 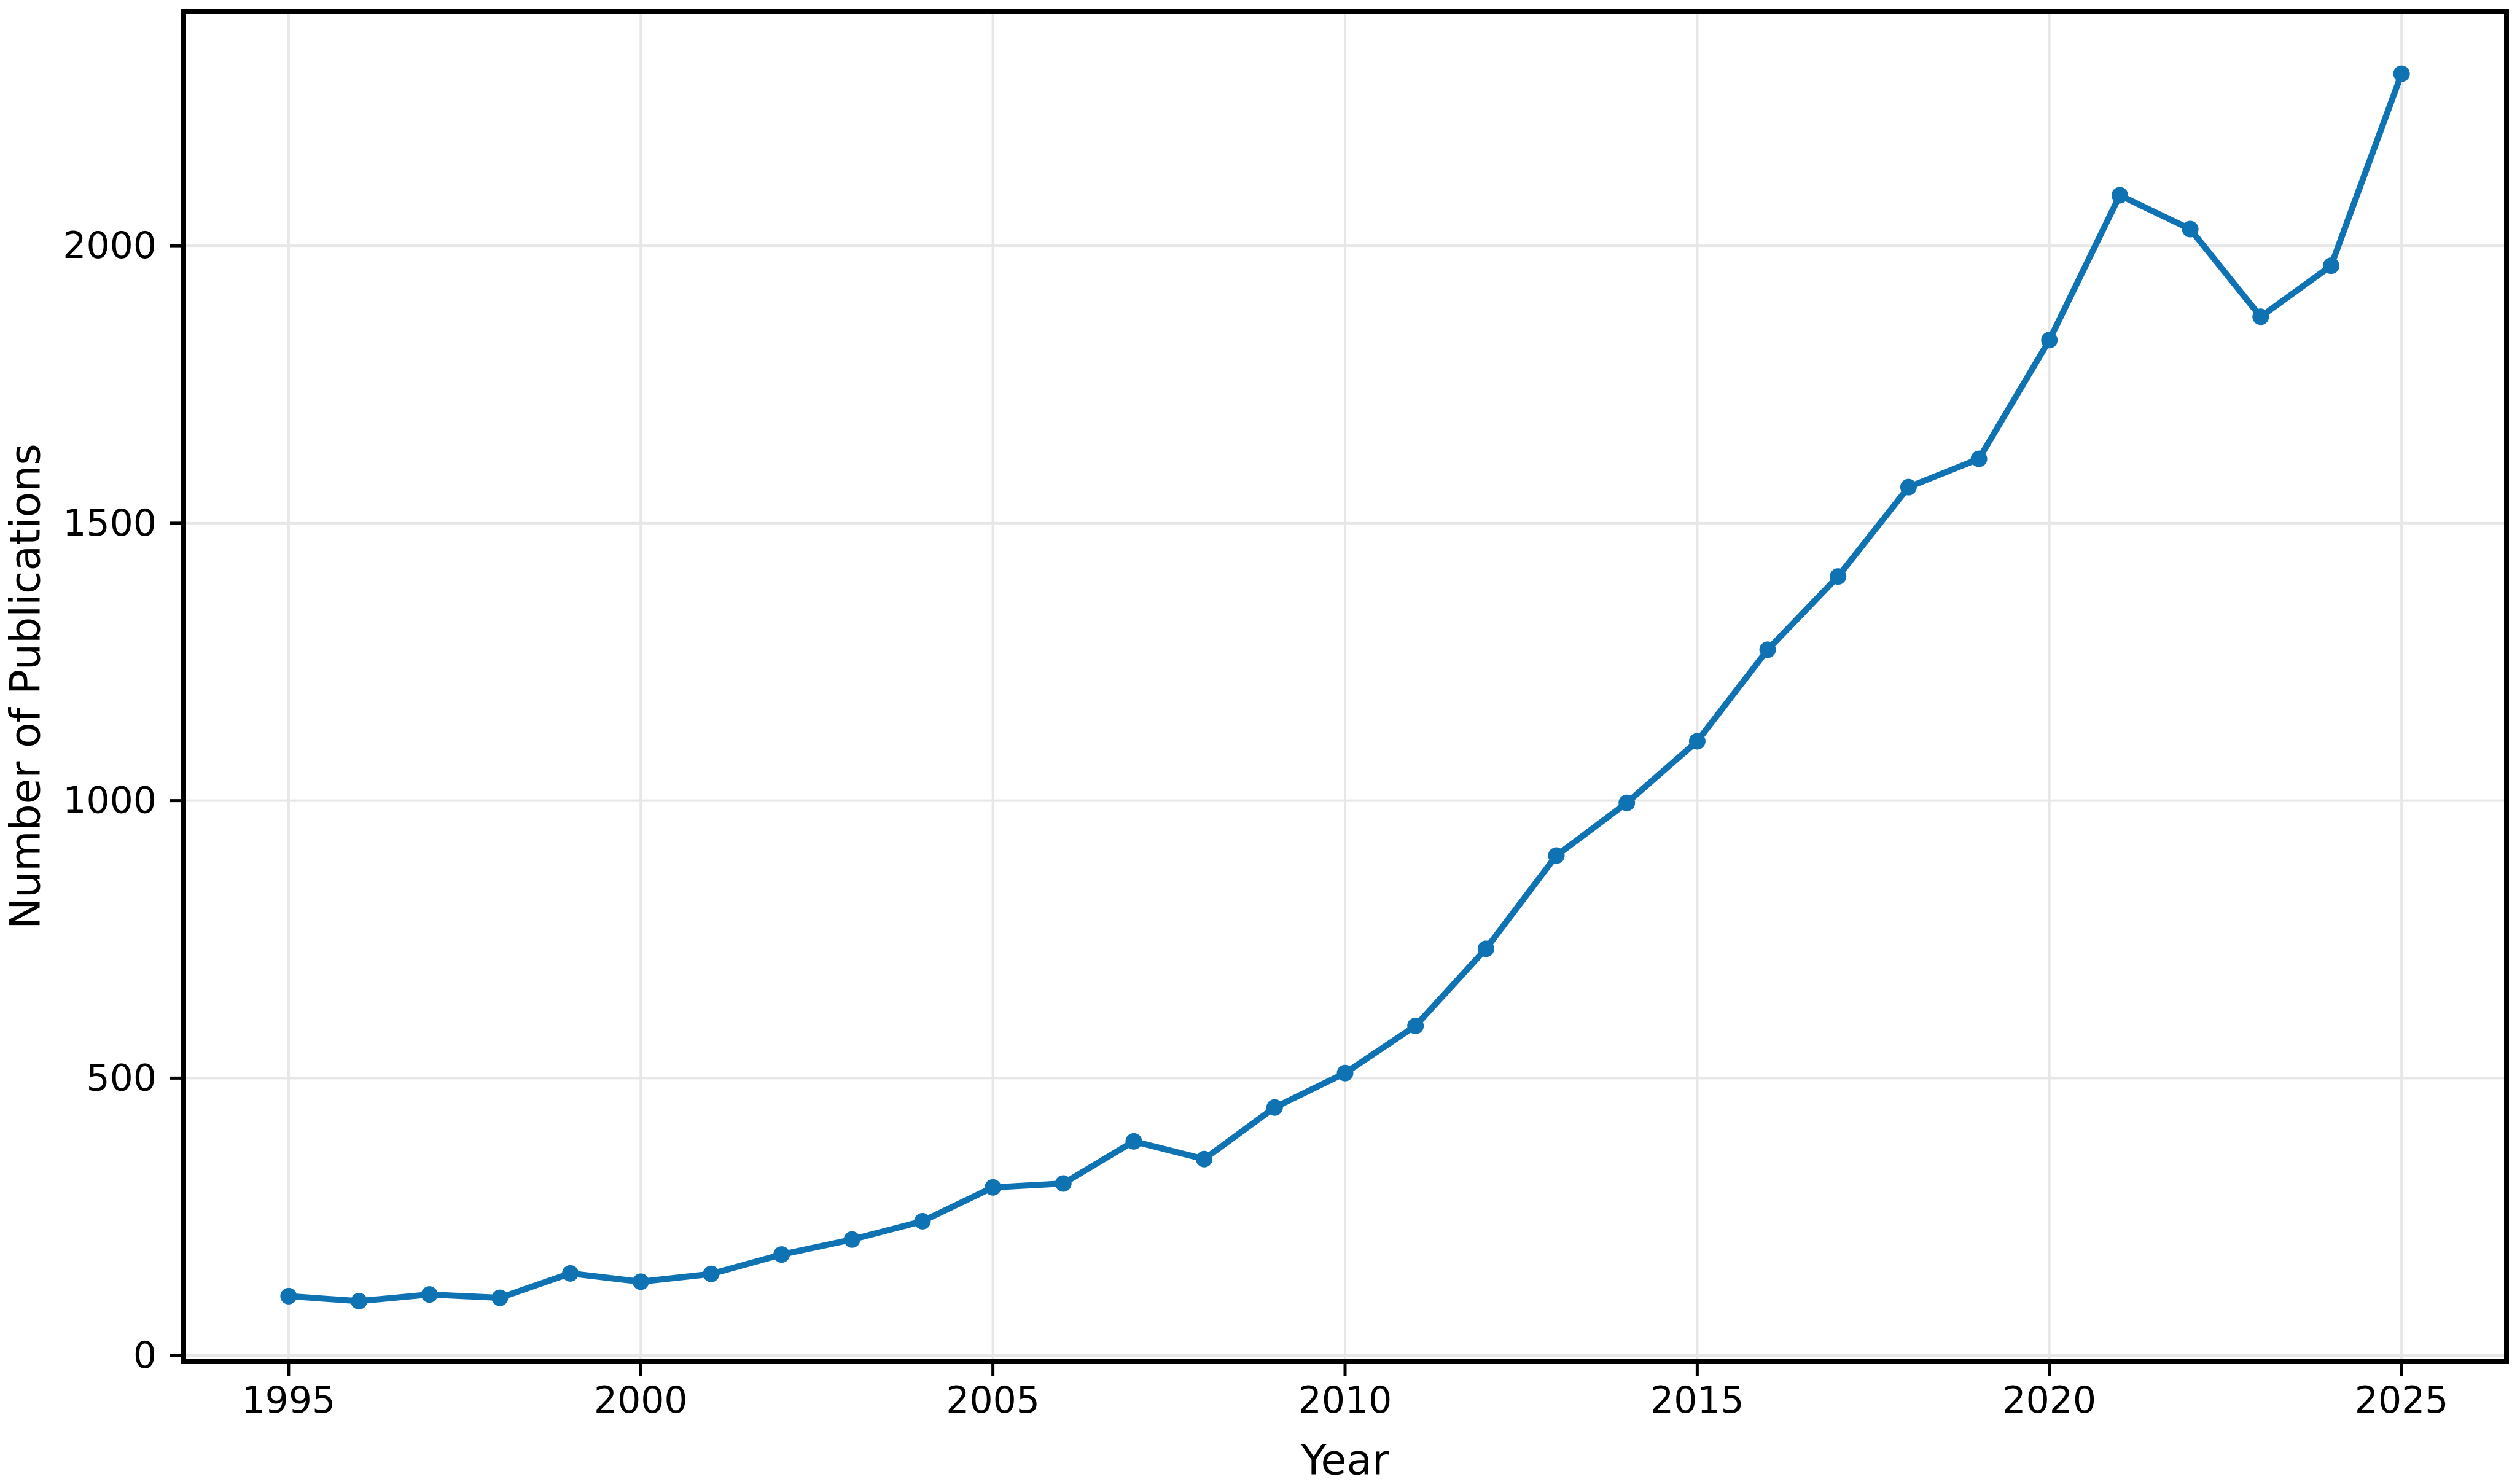 What do you see at coordinates (781, 1254) in the screenshot?
I see `data-point-2002` at bounding box center [781, 1254].